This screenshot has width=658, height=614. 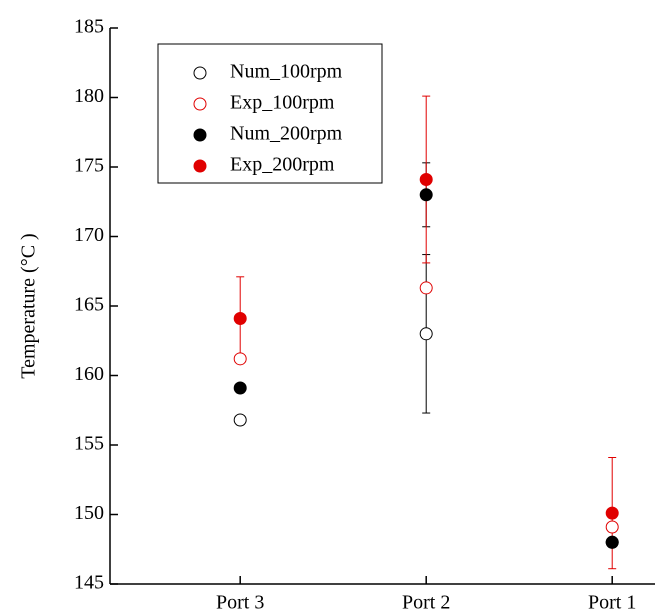 I want to click on y-tick-label: 175, so click(x=89, y=166).